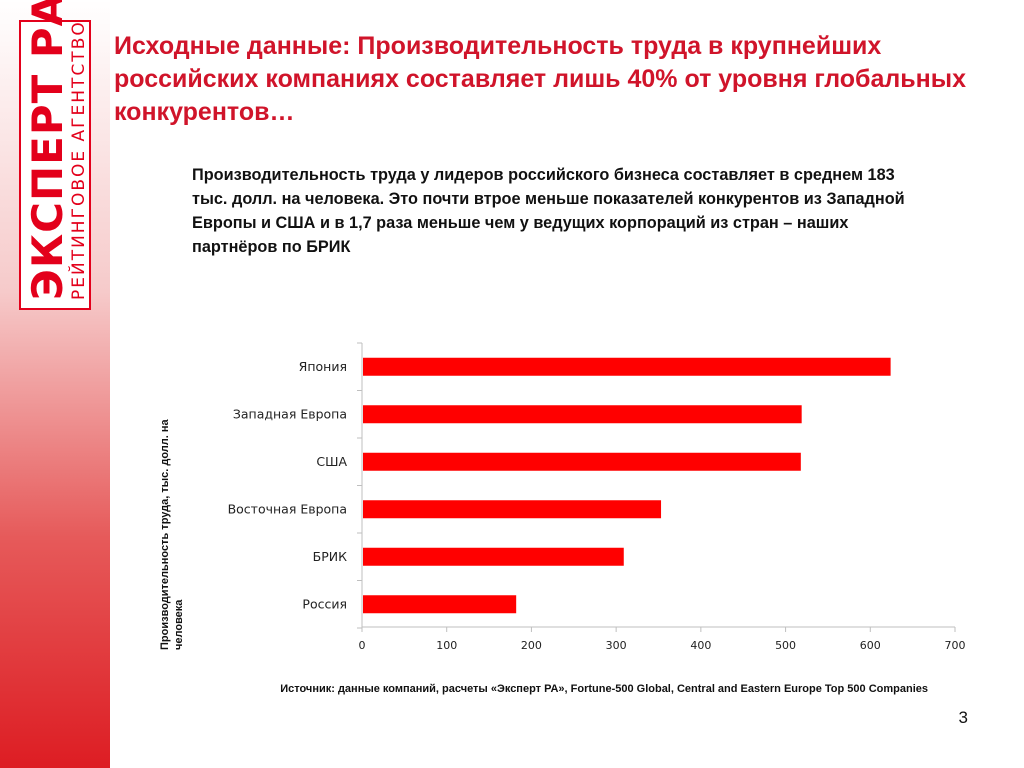 This screenshot has width=1024, height=768. What do you see at coordinates (290, 413) in the screenshot?
I see `chart-category-label: Западная Европа` at bounding box center [290, 413].